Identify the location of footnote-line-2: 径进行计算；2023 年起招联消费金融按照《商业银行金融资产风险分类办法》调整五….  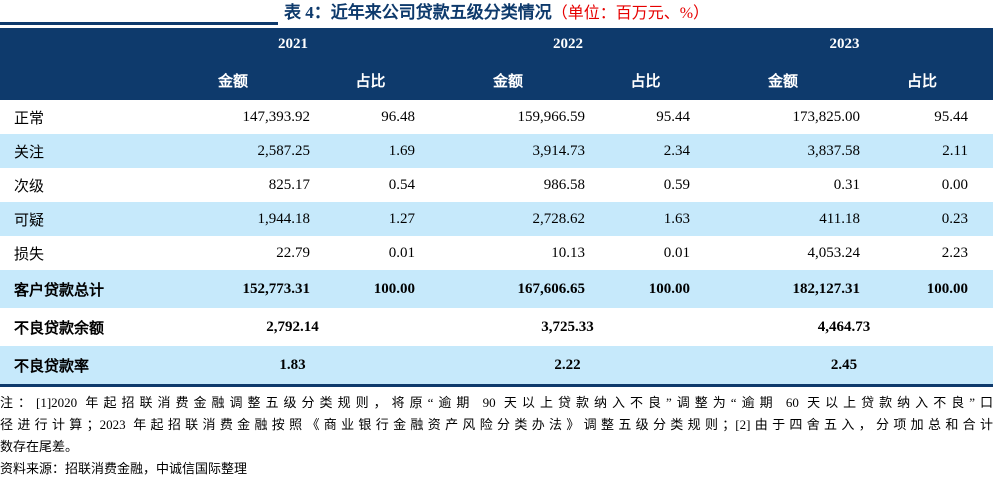
(496, 424).